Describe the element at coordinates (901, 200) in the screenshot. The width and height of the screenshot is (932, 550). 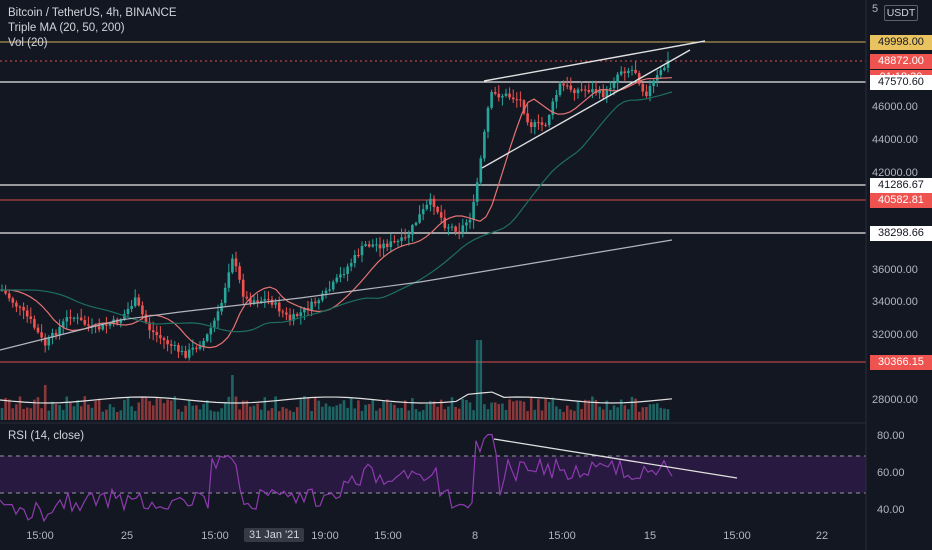
I see `price-level-label: 40582.81` at that location.